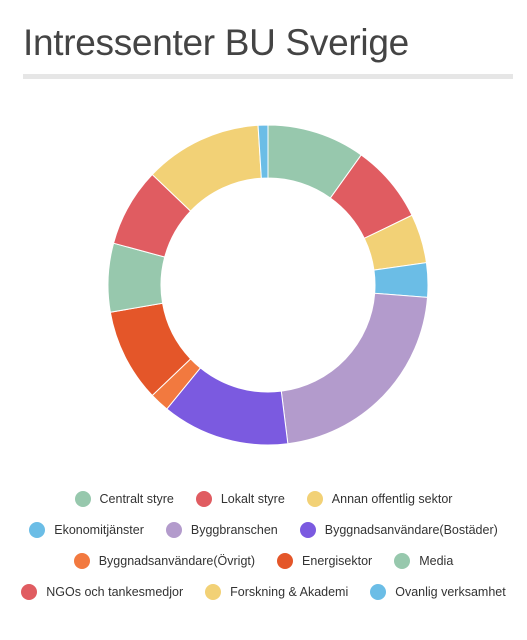  I want to click on legend-label: Annan offentlig sektor, so click(392, 498).